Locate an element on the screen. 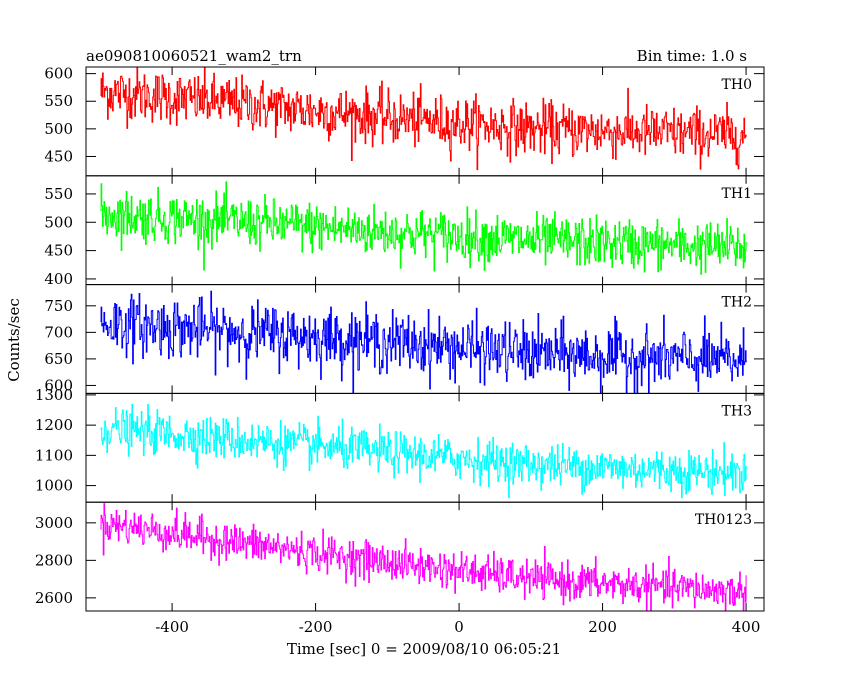 The height and width of the screenshot is (680, 850). panel-label-th3: TH3 is located at coordinates (737, 411).